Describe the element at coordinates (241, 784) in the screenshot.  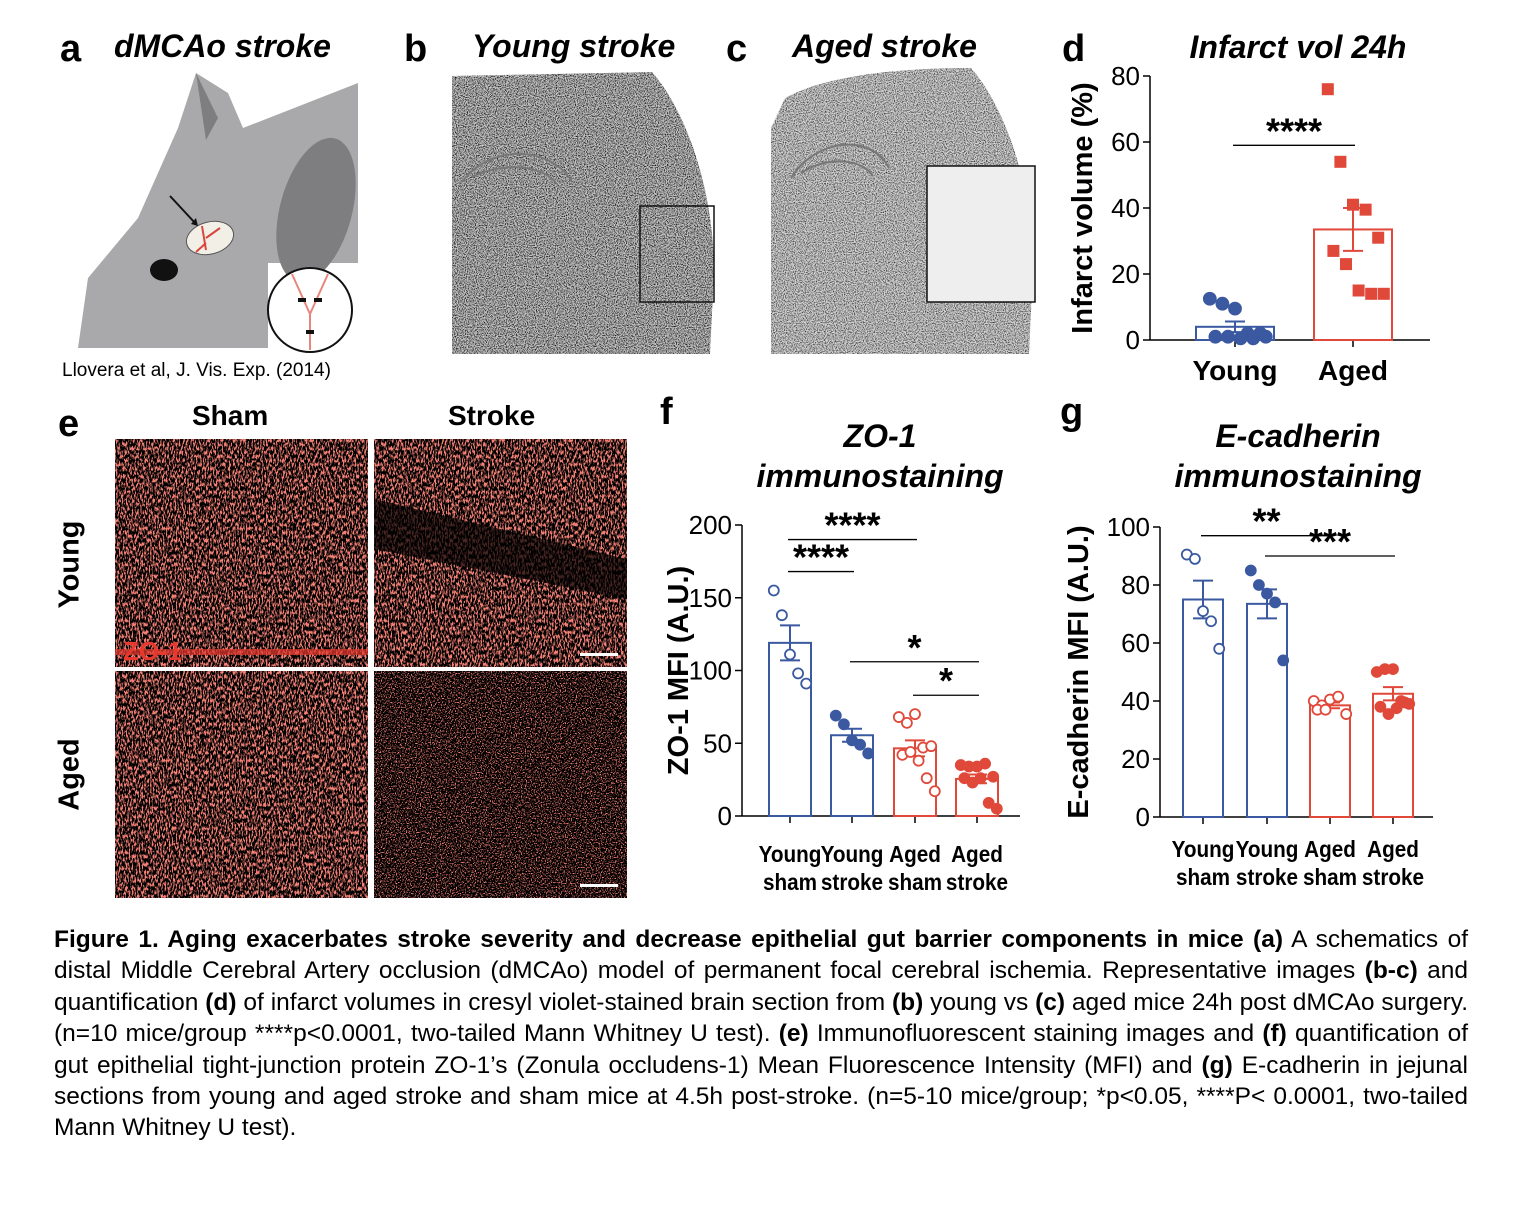
I see `aged-sham-zo1-image` at that location.